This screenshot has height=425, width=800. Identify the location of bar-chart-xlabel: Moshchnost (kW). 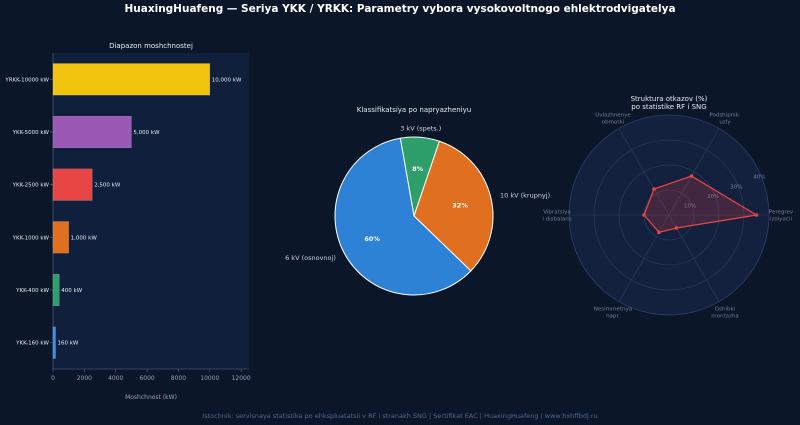
(151, 397).